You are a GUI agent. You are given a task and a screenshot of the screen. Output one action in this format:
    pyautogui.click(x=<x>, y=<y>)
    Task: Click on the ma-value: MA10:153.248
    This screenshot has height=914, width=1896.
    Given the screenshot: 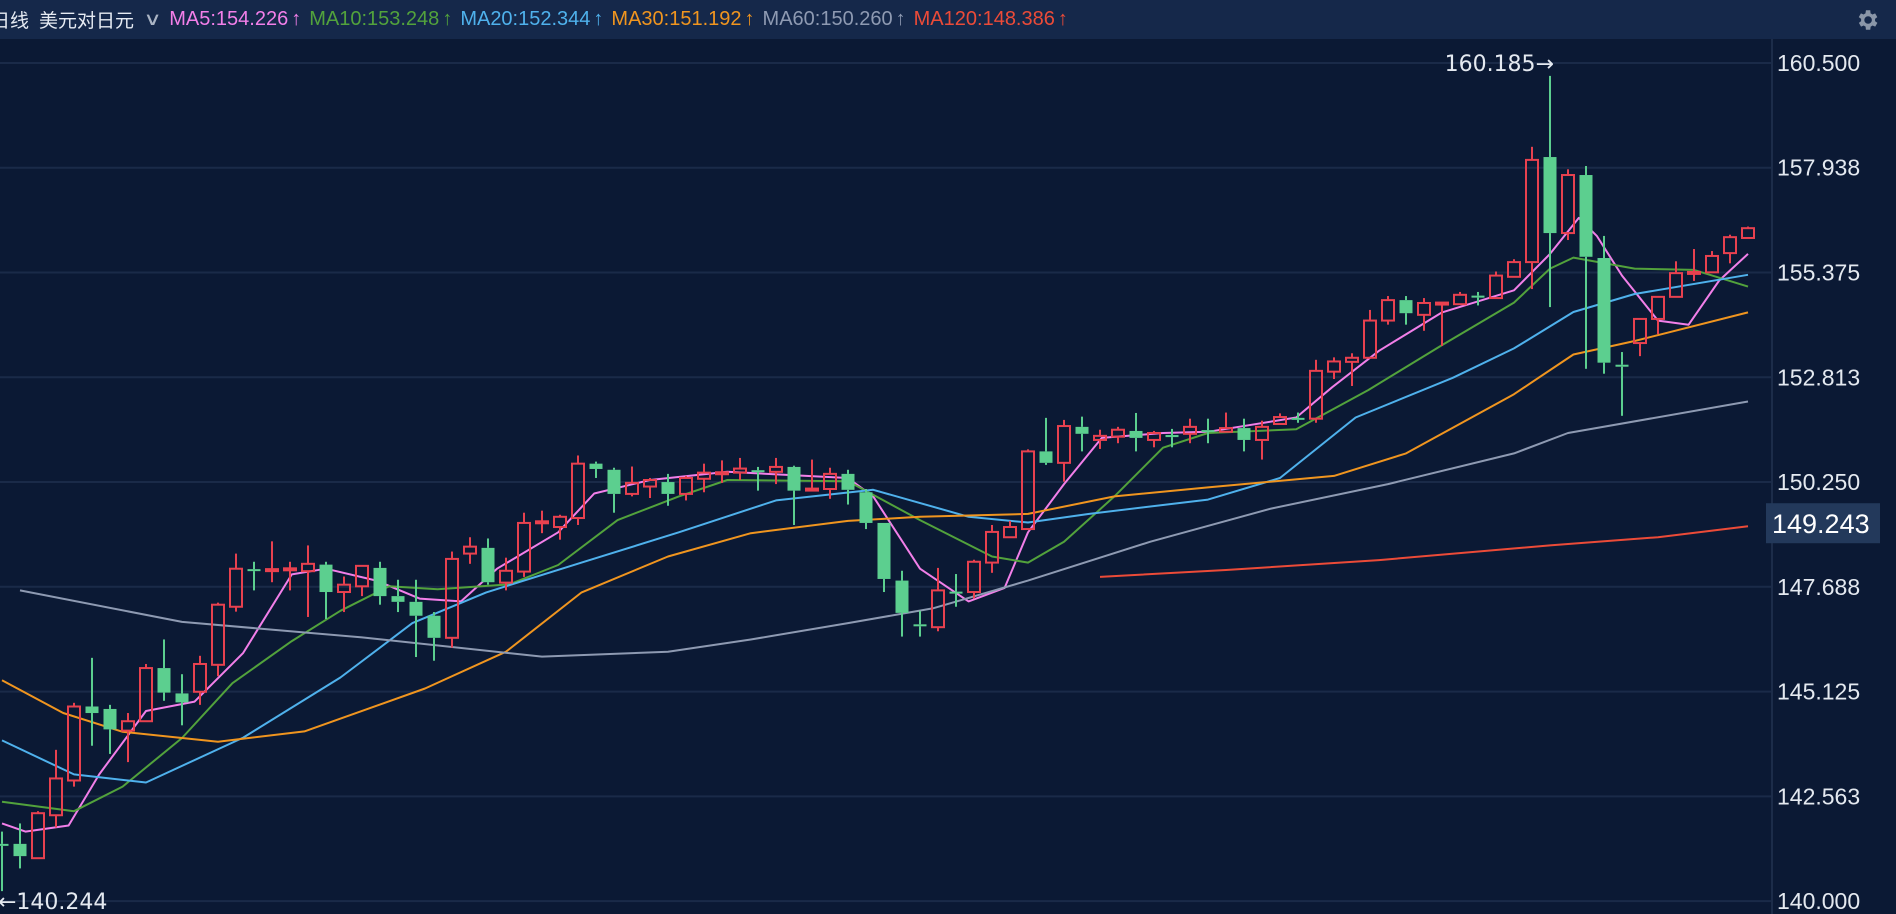 What is the action you would take?
    pyautogui.click(x=374, y=19)
    